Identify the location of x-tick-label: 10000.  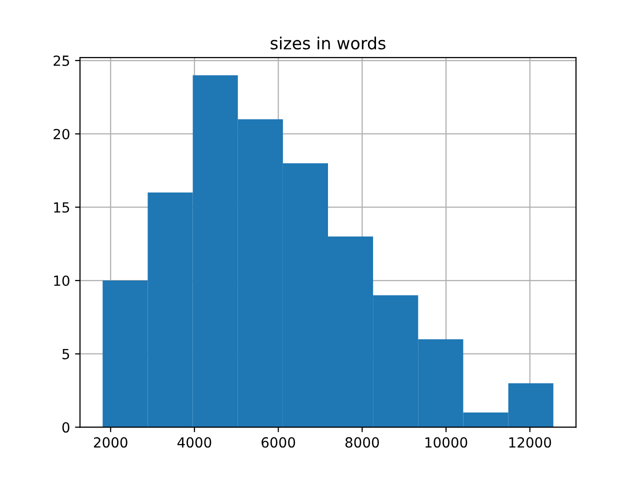
(446, 442).